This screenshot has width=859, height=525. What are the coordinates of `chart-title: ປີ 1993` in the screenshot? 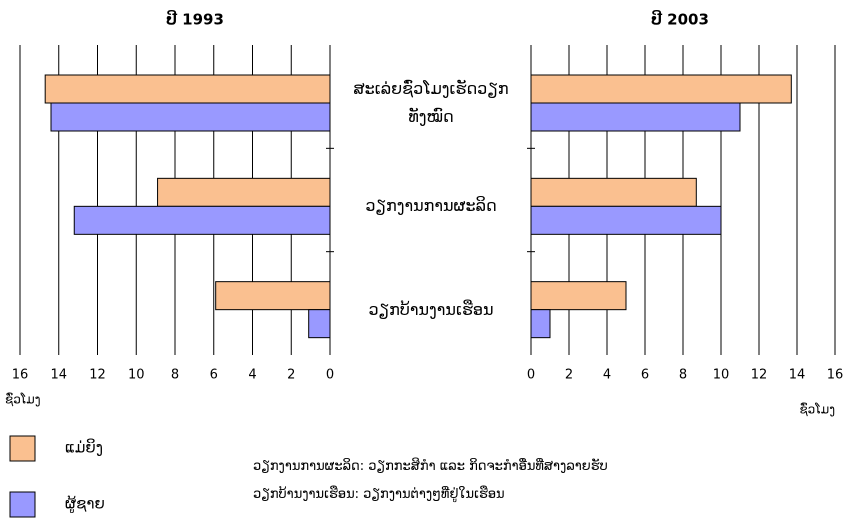 It's located at (195, 19).